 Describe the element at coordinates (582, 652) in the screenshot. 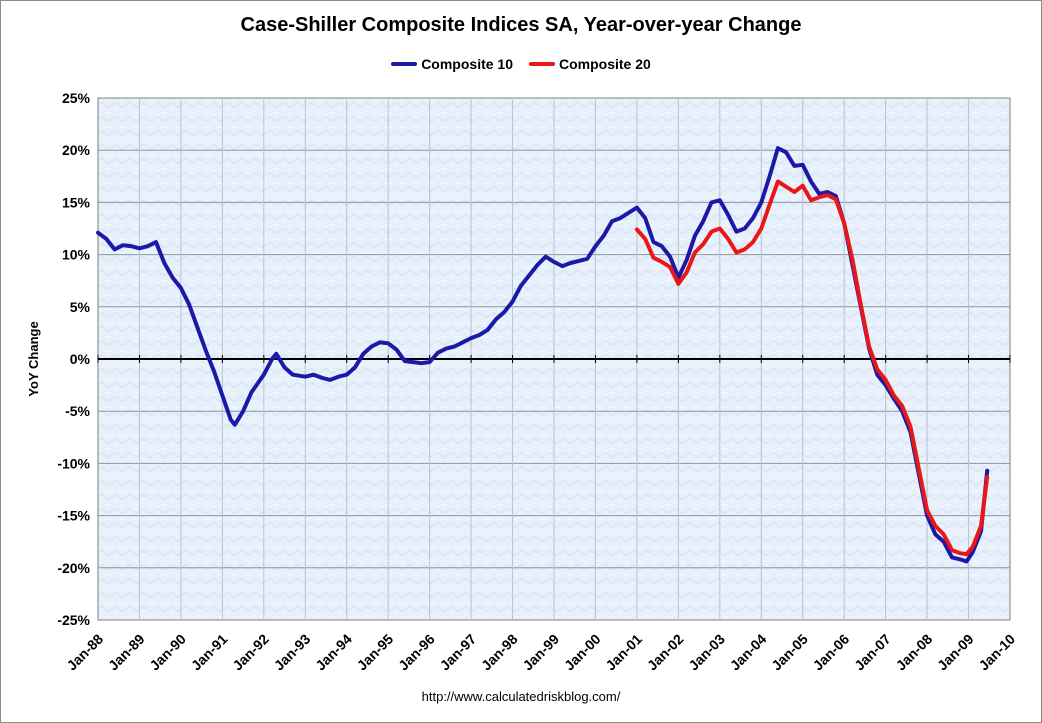

I see `x-tick-label: Jan-00` at that location.